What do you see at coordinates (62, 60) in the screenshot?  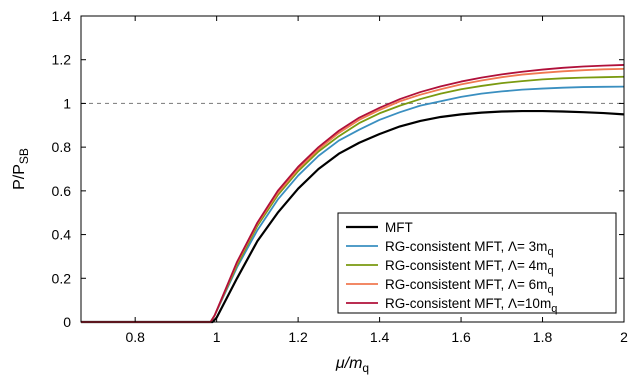 I see `y-tick-label: 1.2` at bounding box center [62, 60].